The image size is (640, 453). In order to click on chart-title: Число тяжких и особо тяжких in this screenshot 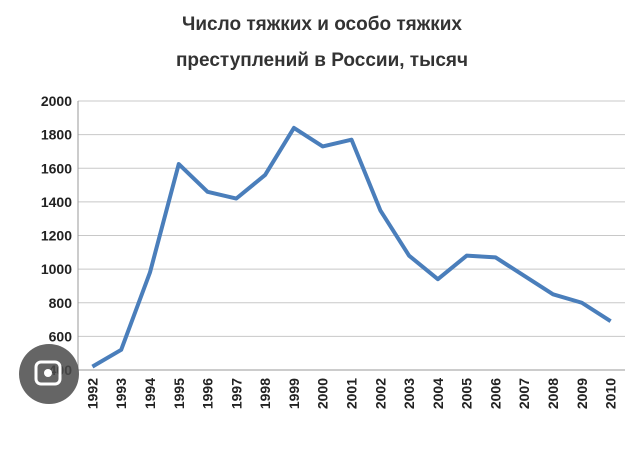, I will do `click(322, 24)`.